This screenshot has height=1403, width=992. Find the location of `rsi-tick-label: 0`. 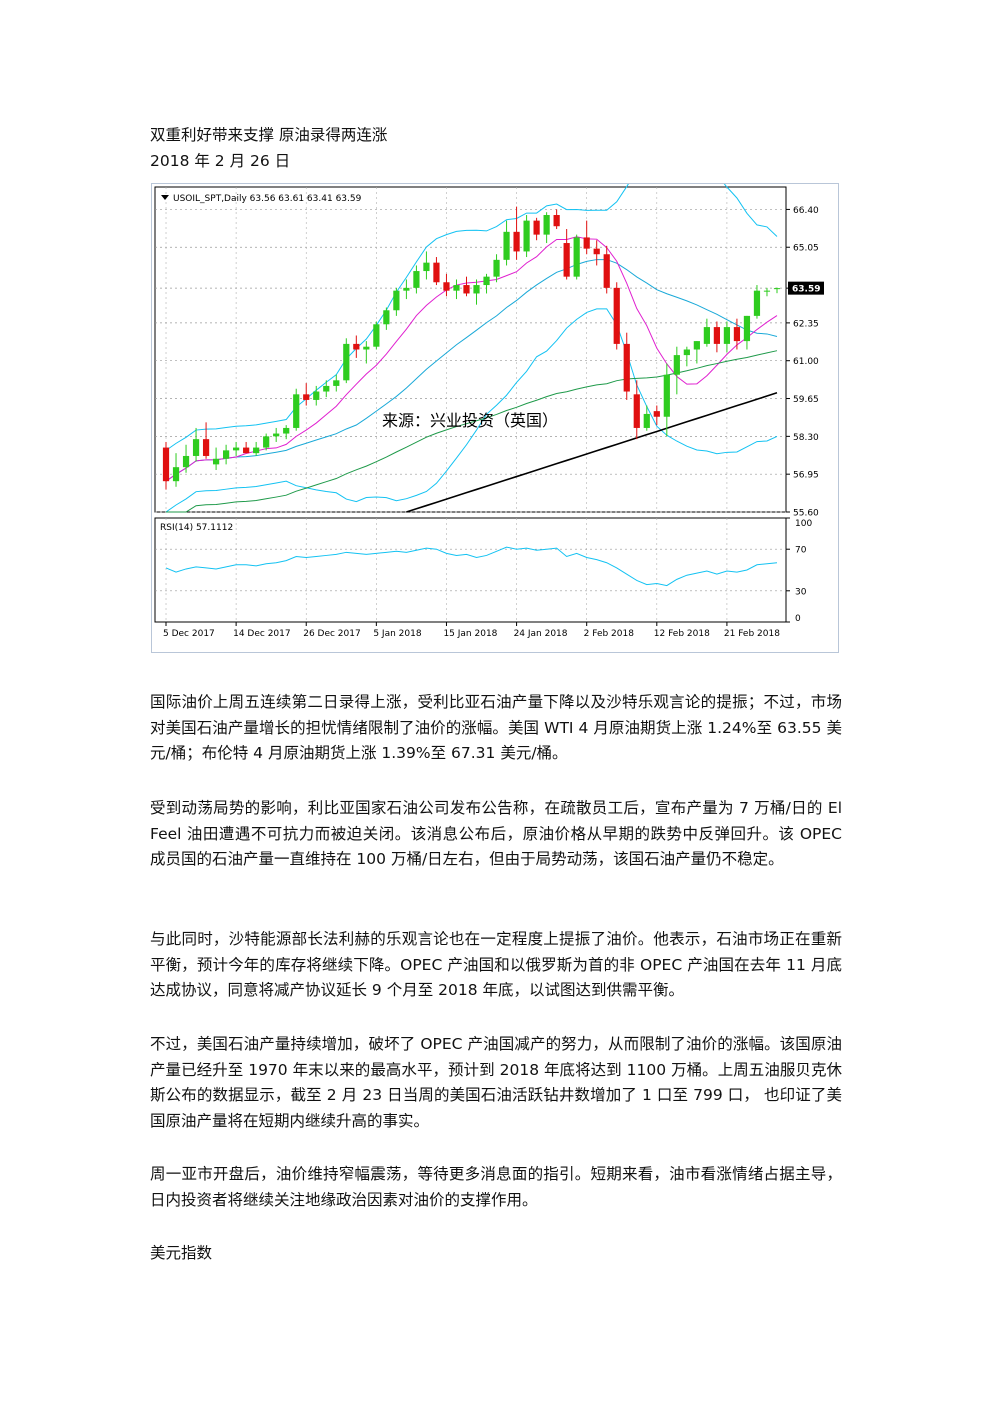

rsi-tick-label: 0 is located at coordinates (798, 619).